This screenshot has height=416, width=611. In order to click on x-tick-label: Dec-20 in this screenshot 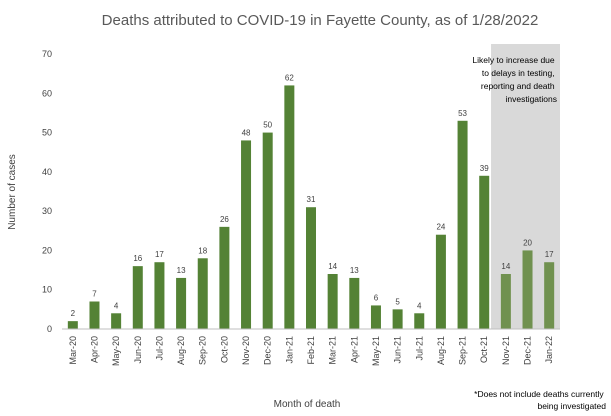, I will do `click(268, 350)`.